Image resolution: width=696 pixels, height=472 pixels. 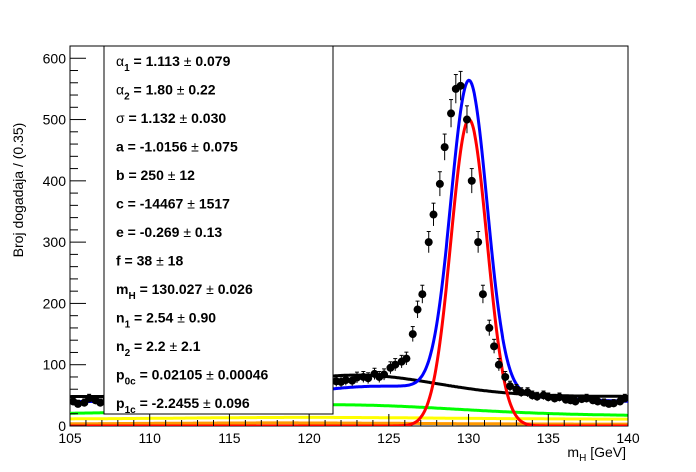 What do you see at coordinates (55, 365) in the screenshot?
I see `y-tick-label: 100` at bounding box center [55, 365].